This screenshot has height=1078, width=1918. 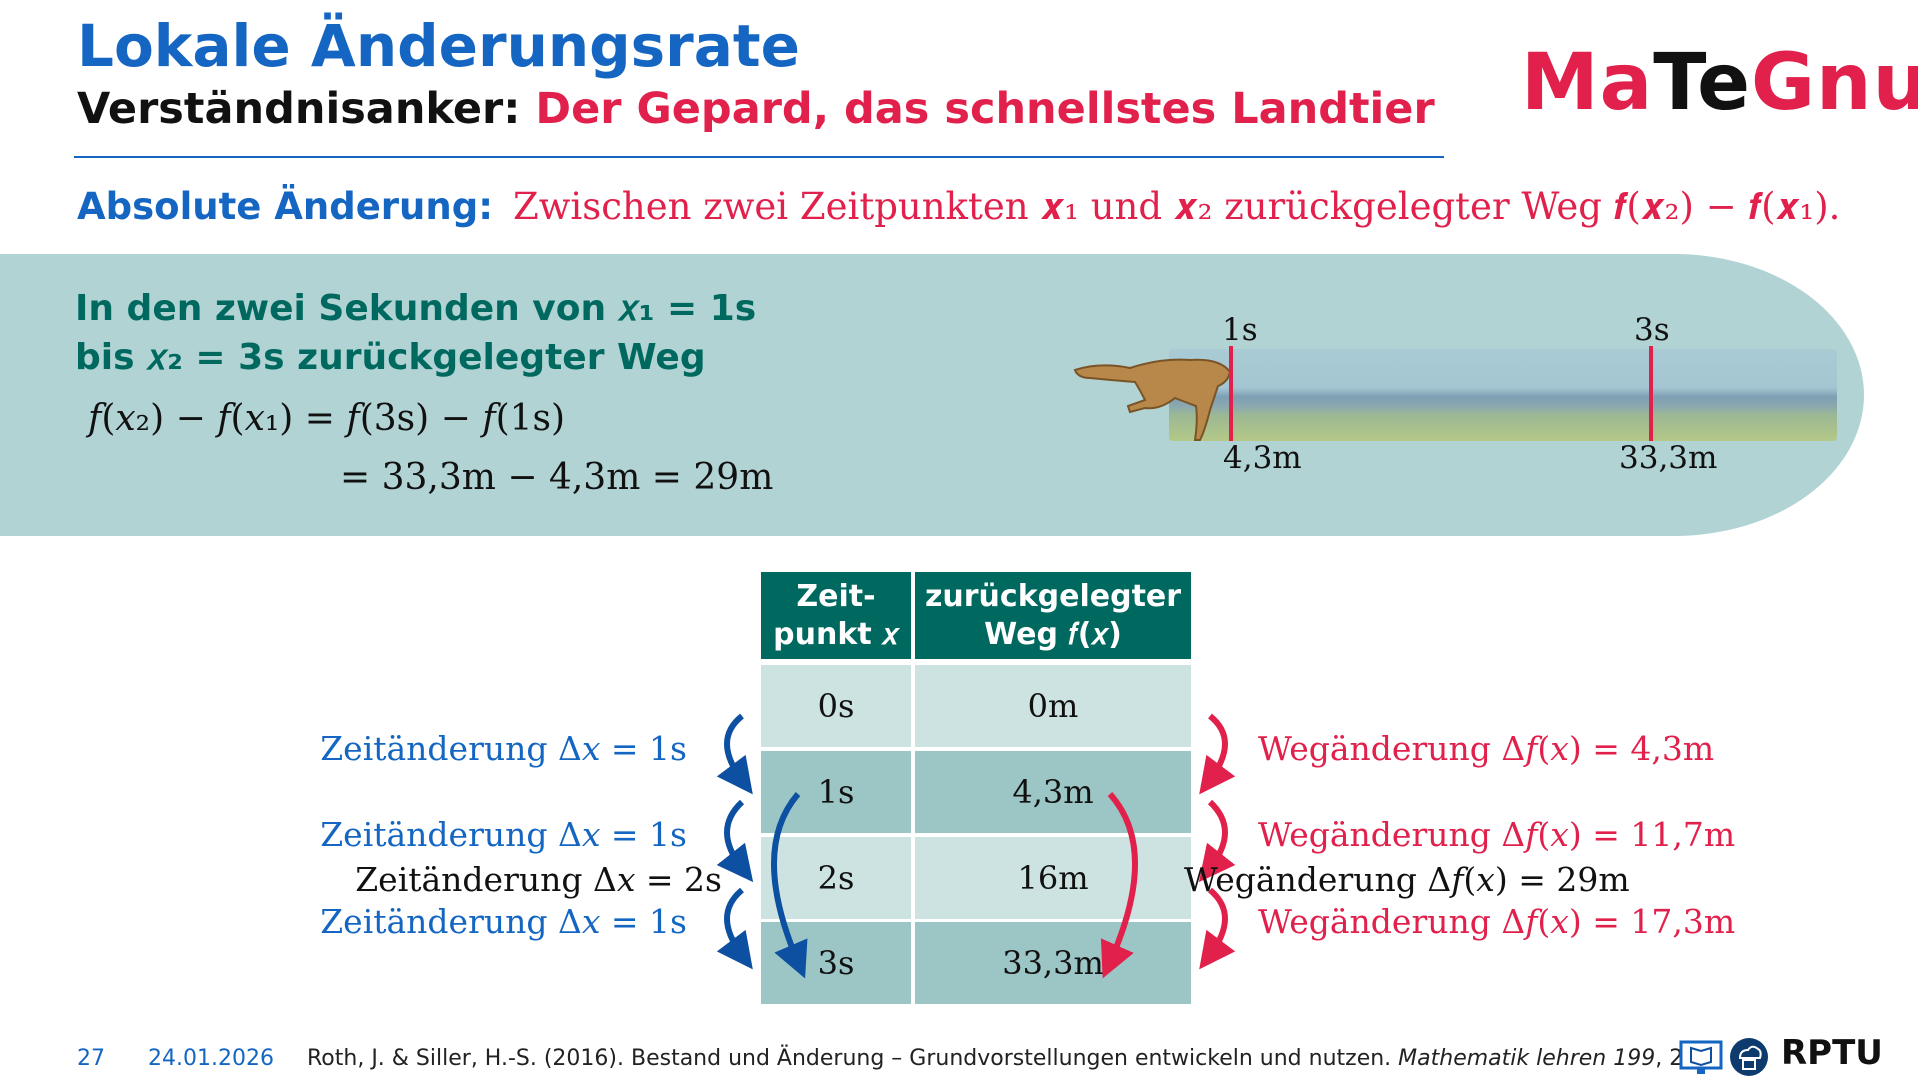 I want to click on marker-3s-time: 3s, so click(x=1652, y=330).